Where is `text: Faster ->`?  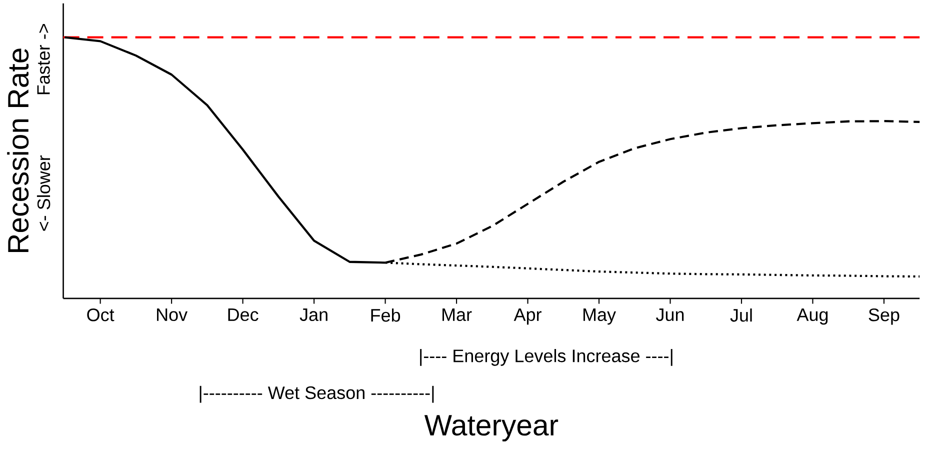
text: Faster -> is located at coordinates (43, 59).